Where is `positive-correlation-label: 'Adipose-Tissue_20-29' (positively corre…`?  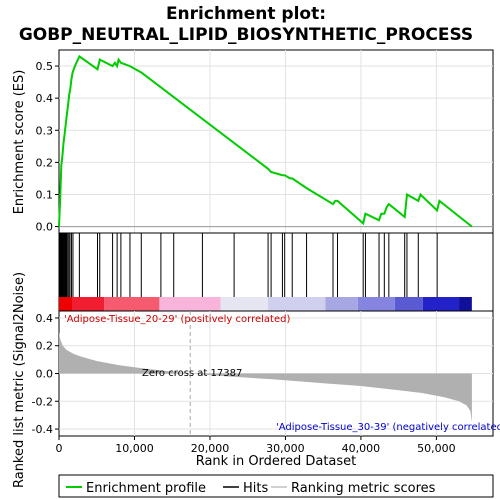 positive-correlation-label: 'Adipose-Tissue_20-29' (positively corre… is located at coordinates (177, 319).